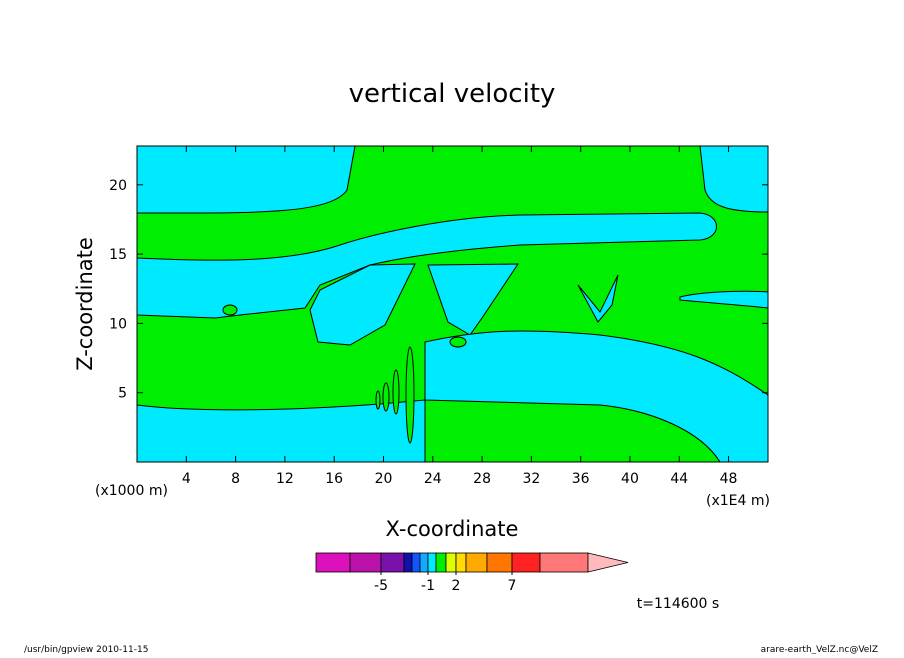 This screenshot has width=904, height=658. Describe the element at coordinates (679, 479) in the screenshot. I see `x-tick-label: 44` at that location.